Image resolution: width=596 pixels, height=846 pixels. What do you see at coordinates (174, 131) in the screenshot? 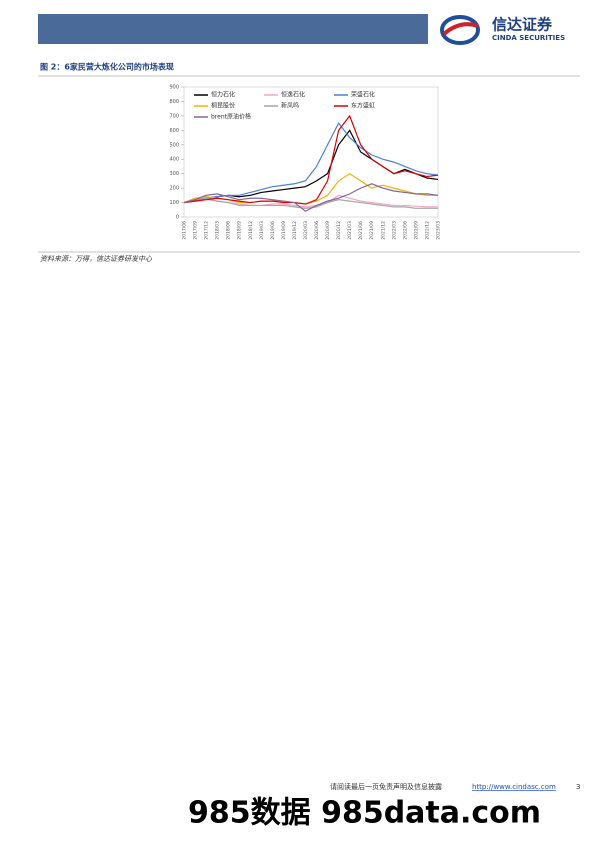
I see `y-tick-label: 600` at bounding box center [174, 131].